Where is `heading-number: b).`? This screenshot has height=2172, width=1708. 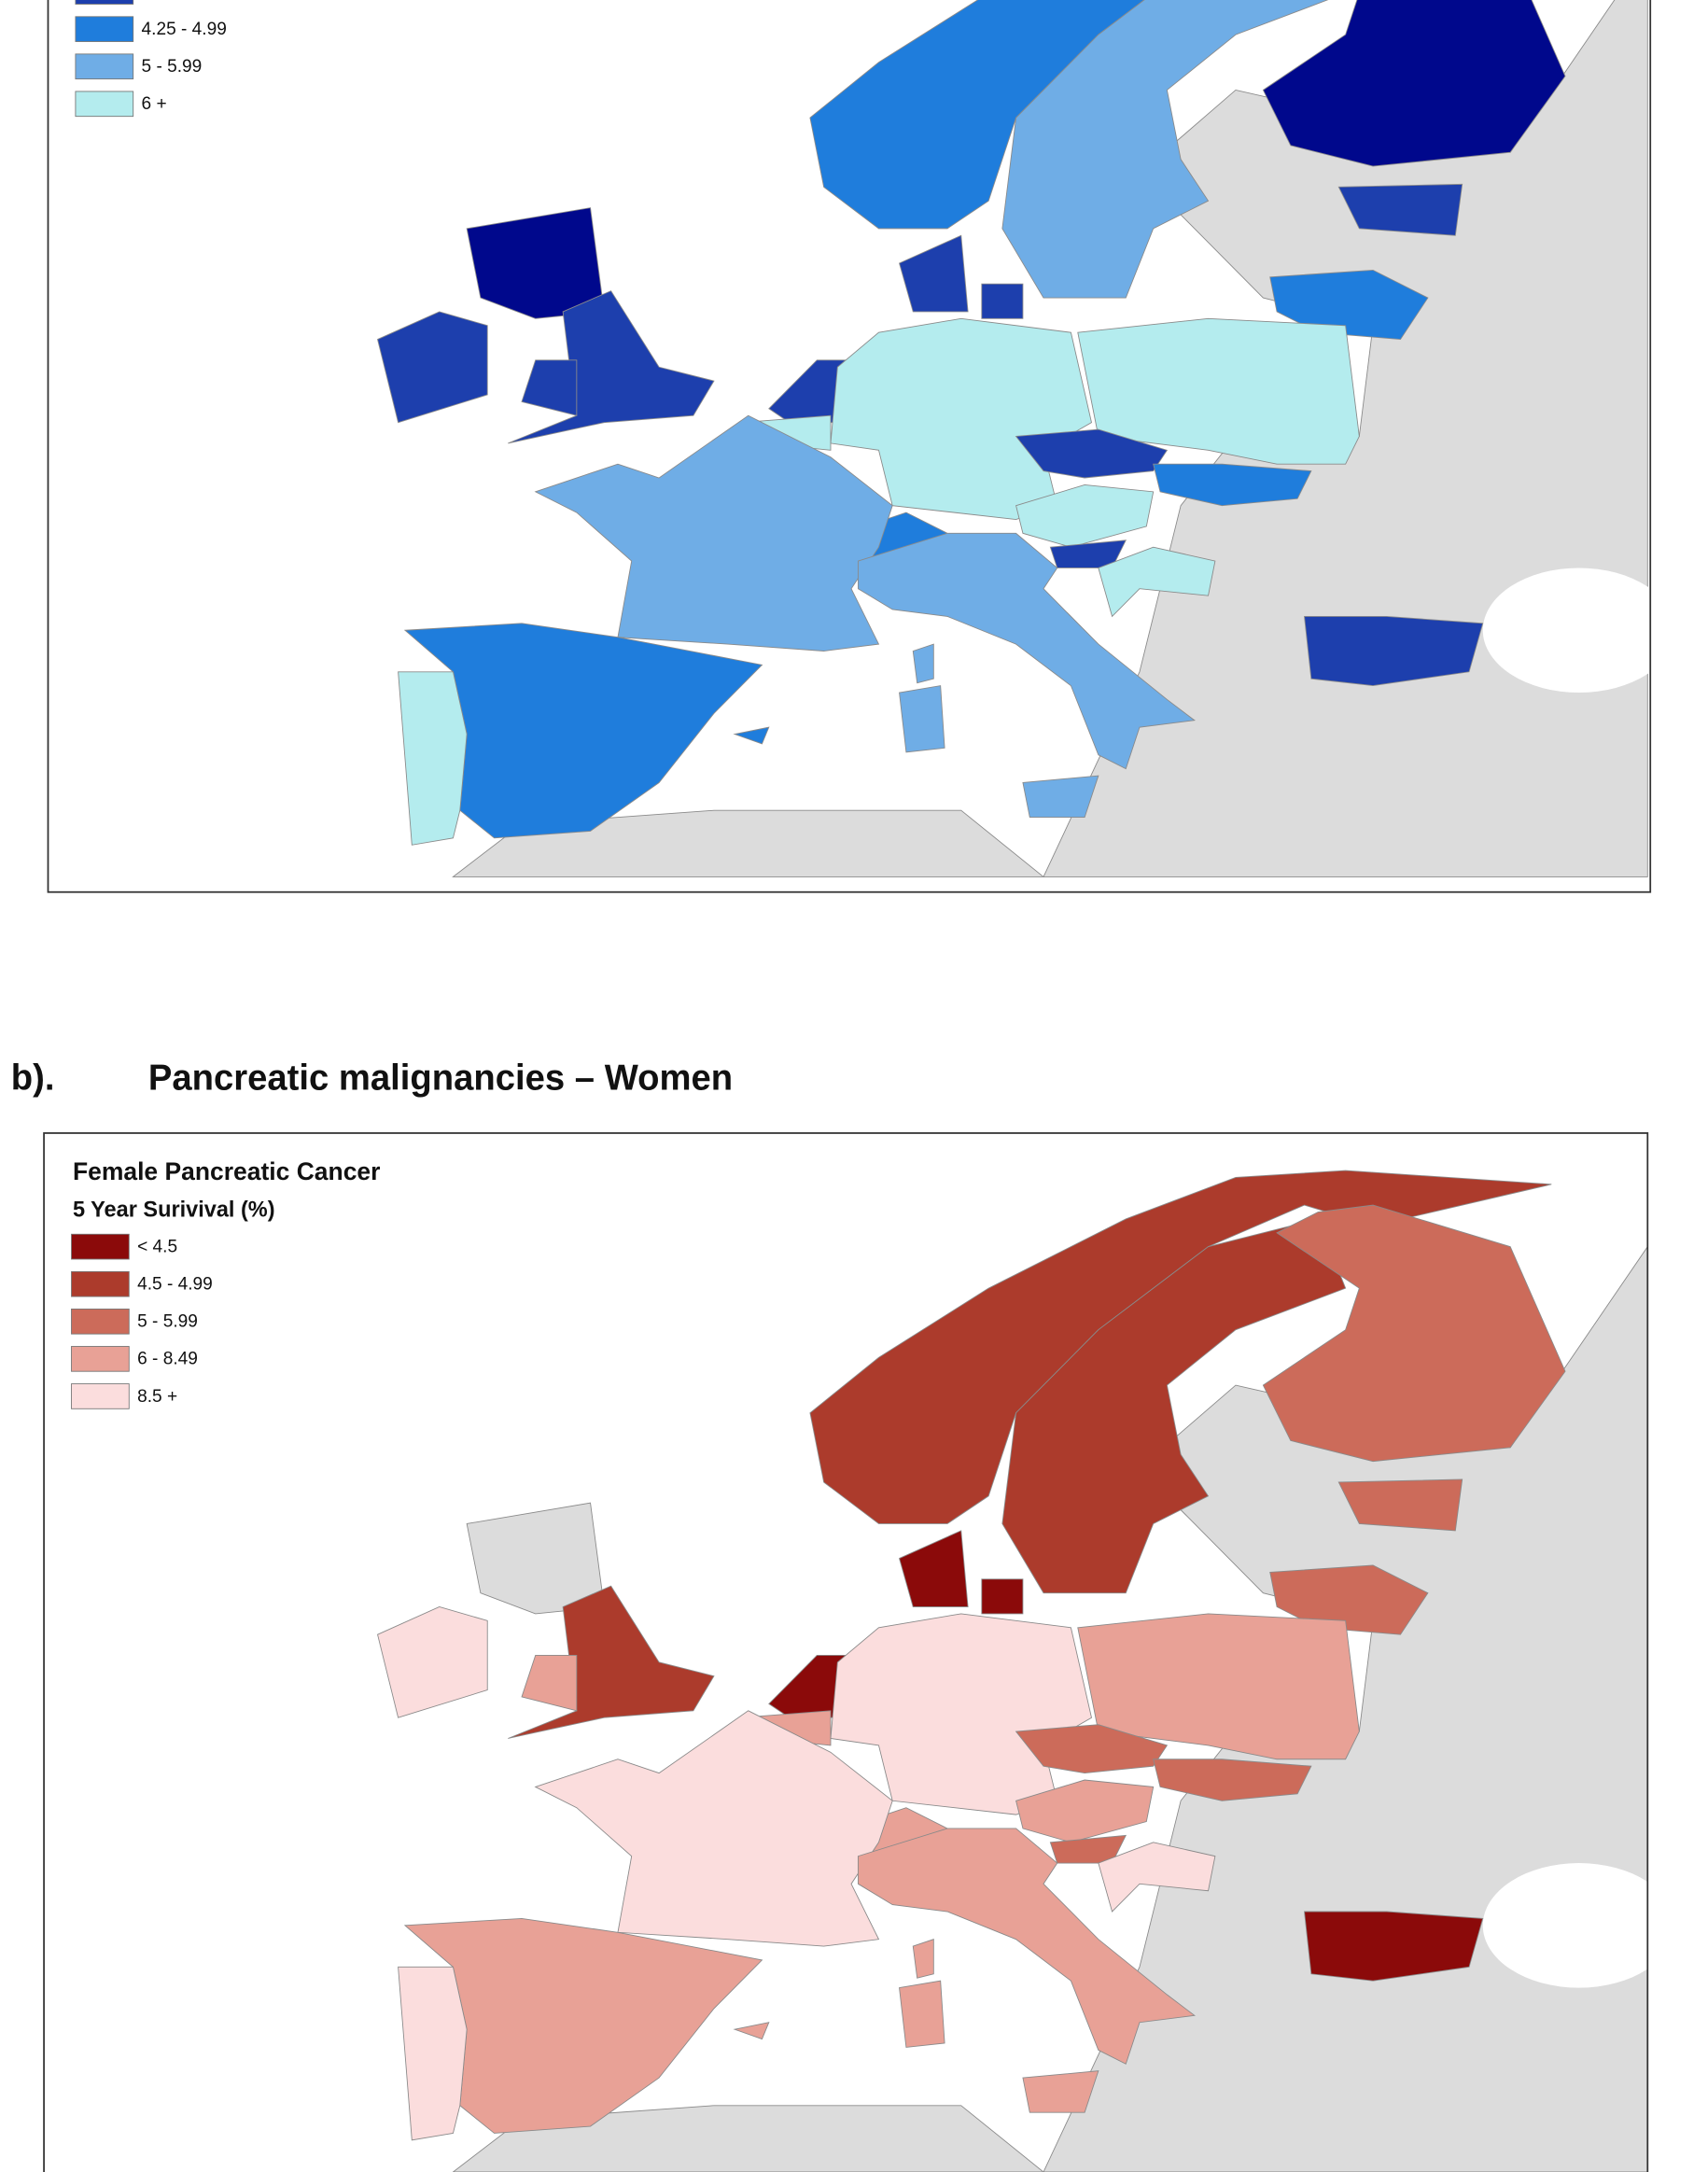 heading-number: b). is located at coordinates (33, 1078).